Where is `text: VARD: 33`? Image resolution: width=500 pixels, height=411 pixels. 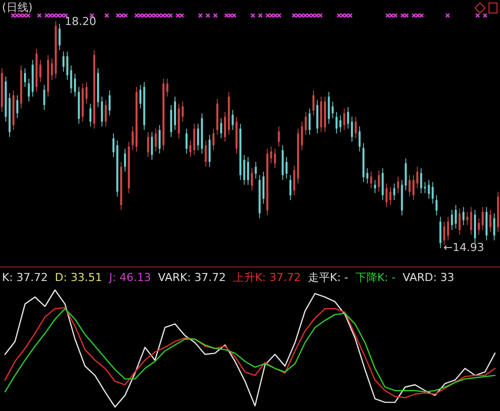
text: VARD: 33 is located at coordinates (428, 277).